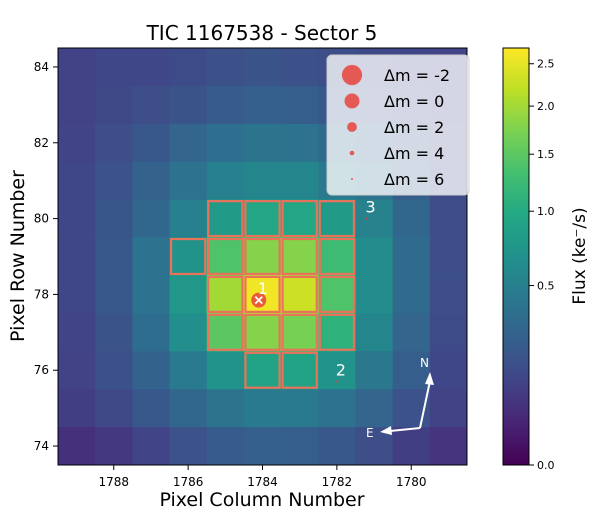 The image size is (600, 525). Describe the element at coordinates (262, 33) in the screenshot. I see `chart-title: TIC 1167538 - Sector 5` at that location.